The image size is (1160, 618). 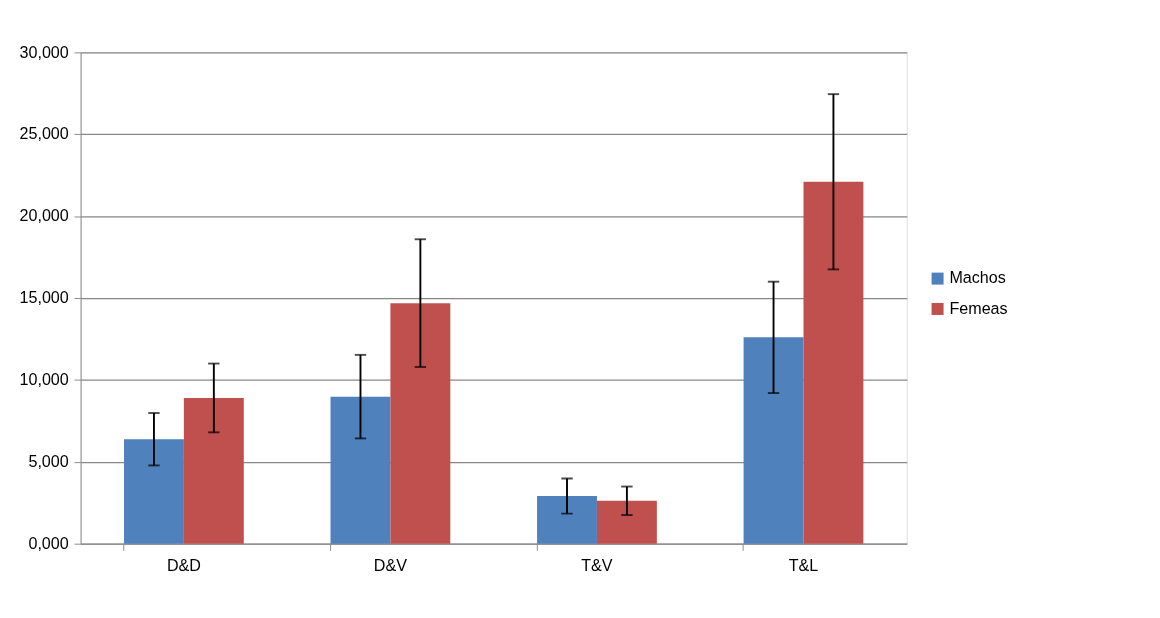 What do you see at coordinates (44, 297) in the screenshot?
I see `y-tick-label: 15,000` at bounding box center [44, 297].